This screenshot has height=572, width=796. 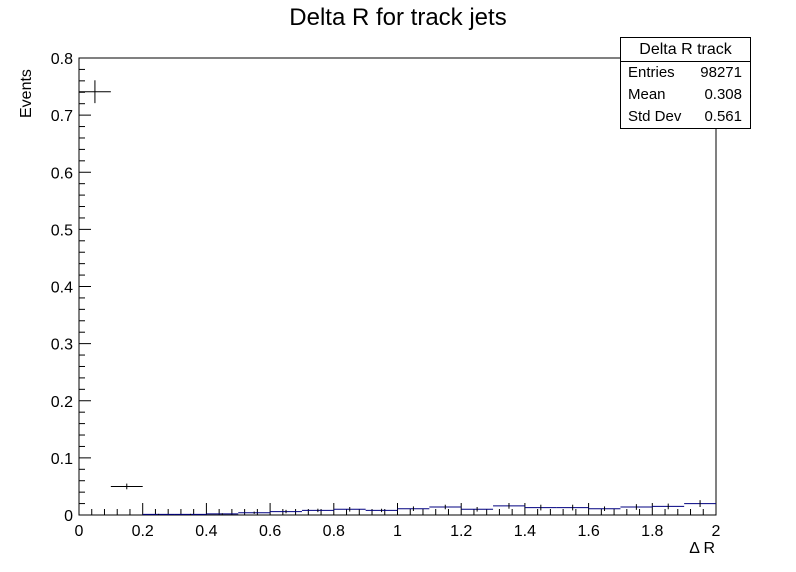 I want to click on y-tick-label: 0, so click(x=68, y=516).